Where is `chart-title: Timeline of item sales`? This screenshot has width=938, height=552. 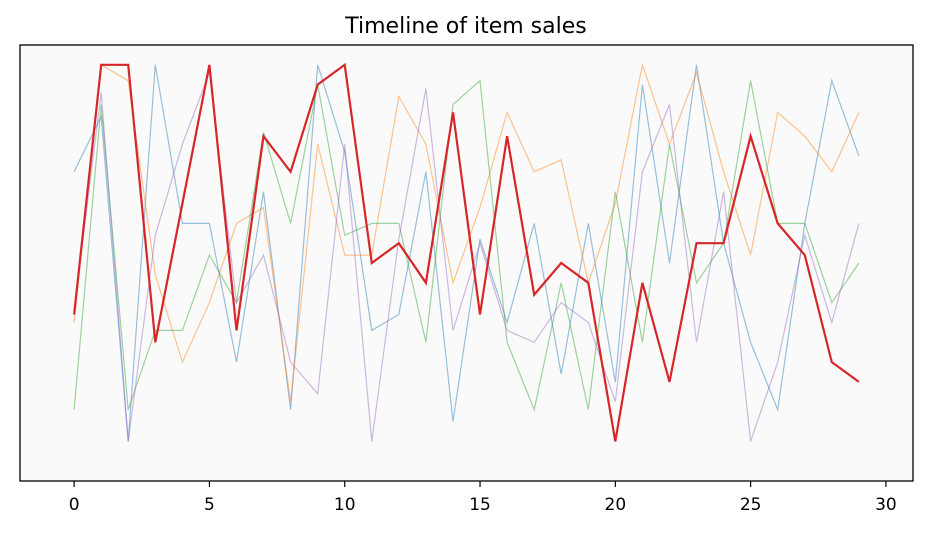
chart-title: Timeline of item sales is located at coordinates (465, 26).